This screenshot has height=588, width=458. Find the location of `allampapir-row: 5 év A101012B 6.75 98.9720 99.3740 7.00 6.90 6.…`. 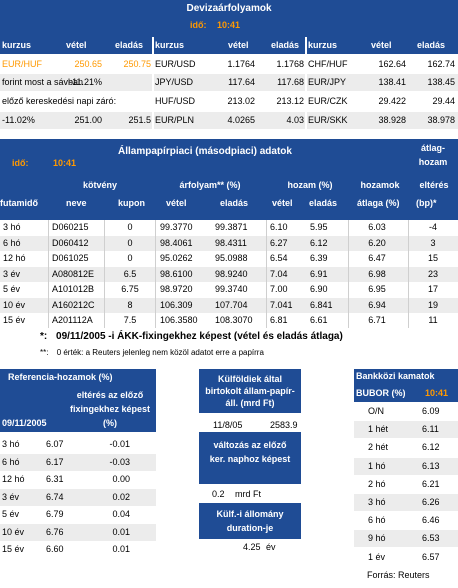

allampapir-row: 5 év A101012B 6.75 98.9720 99.3740 7.00 6.90 6.… is located at coordinates (229, 289).